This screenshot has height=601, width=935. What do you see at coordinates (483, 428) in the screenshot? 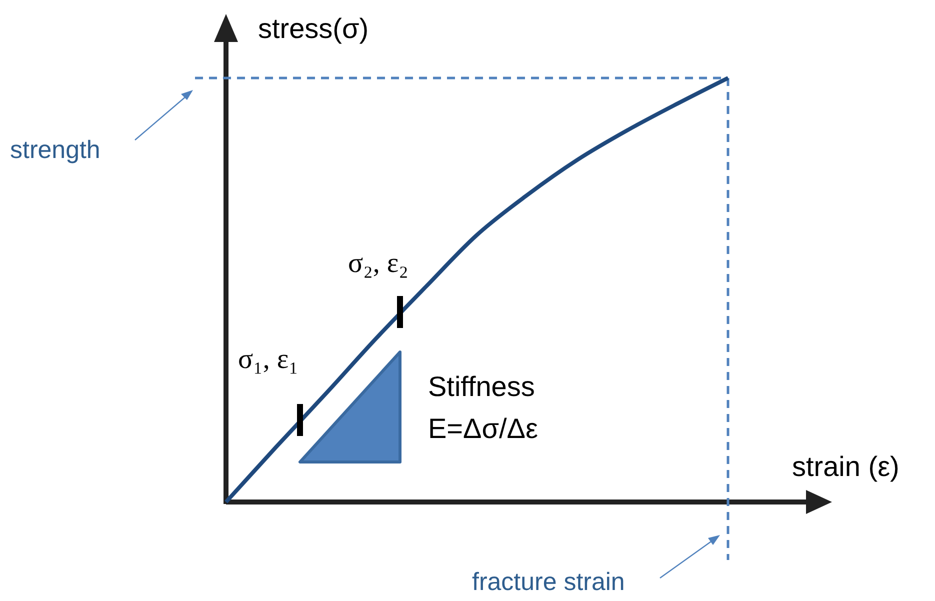
I see `annotation: E=Δσ/Δε` at bounding box center [483, 428].